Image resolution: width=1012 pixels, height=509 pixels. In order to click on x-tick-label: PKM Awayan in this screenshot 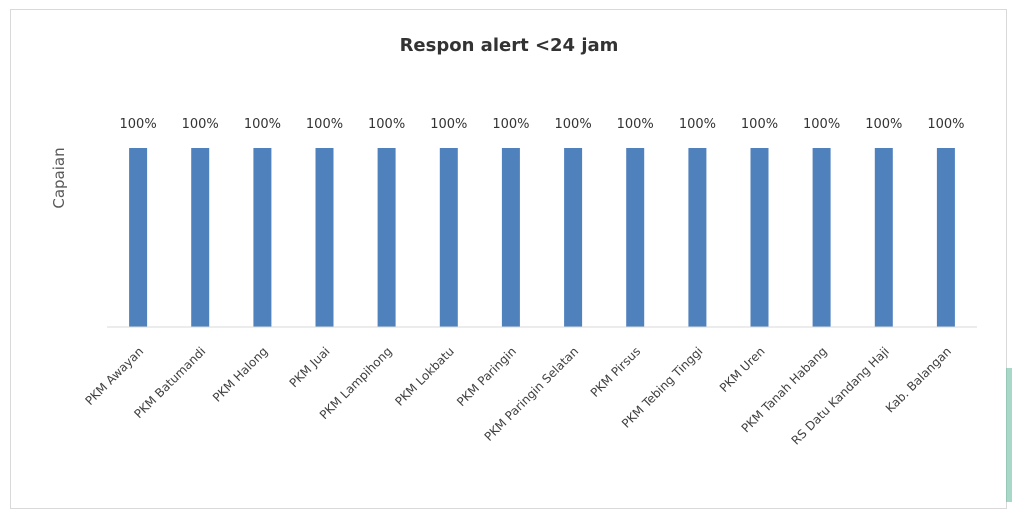, I will do `click(114, 376)`.